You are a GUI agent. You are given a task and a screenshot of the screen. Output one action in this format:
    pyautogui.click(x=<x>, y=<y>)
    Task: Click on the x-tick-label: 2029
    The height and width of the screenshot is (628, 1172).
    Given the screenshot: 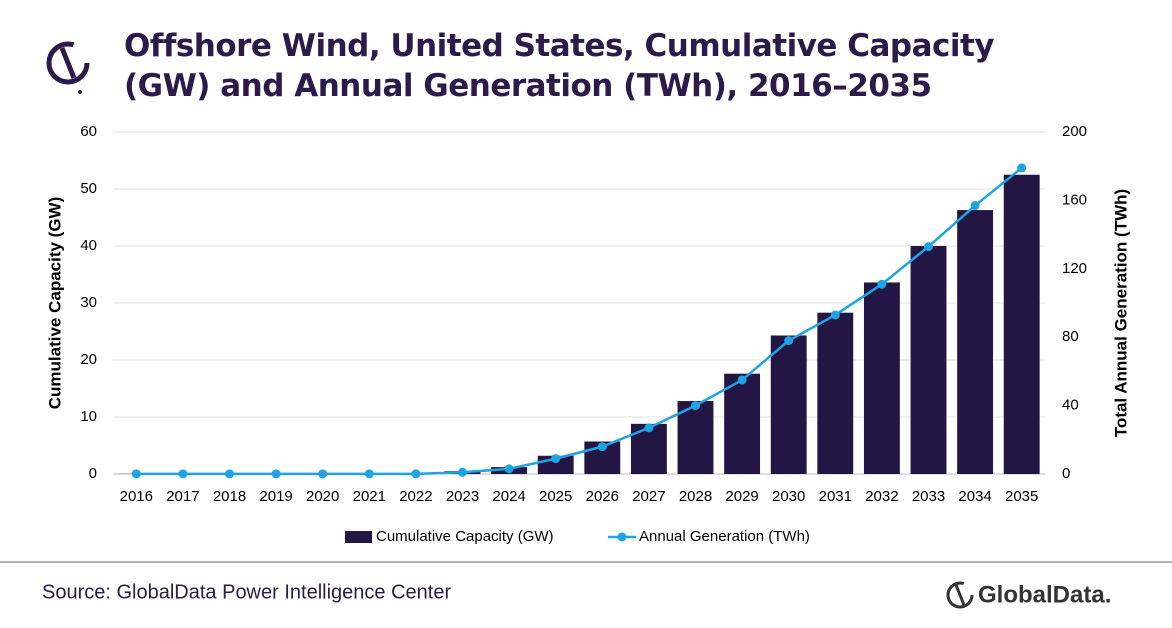 What is the action you would take?
    pyautogui.click(x=741, y=496)
    